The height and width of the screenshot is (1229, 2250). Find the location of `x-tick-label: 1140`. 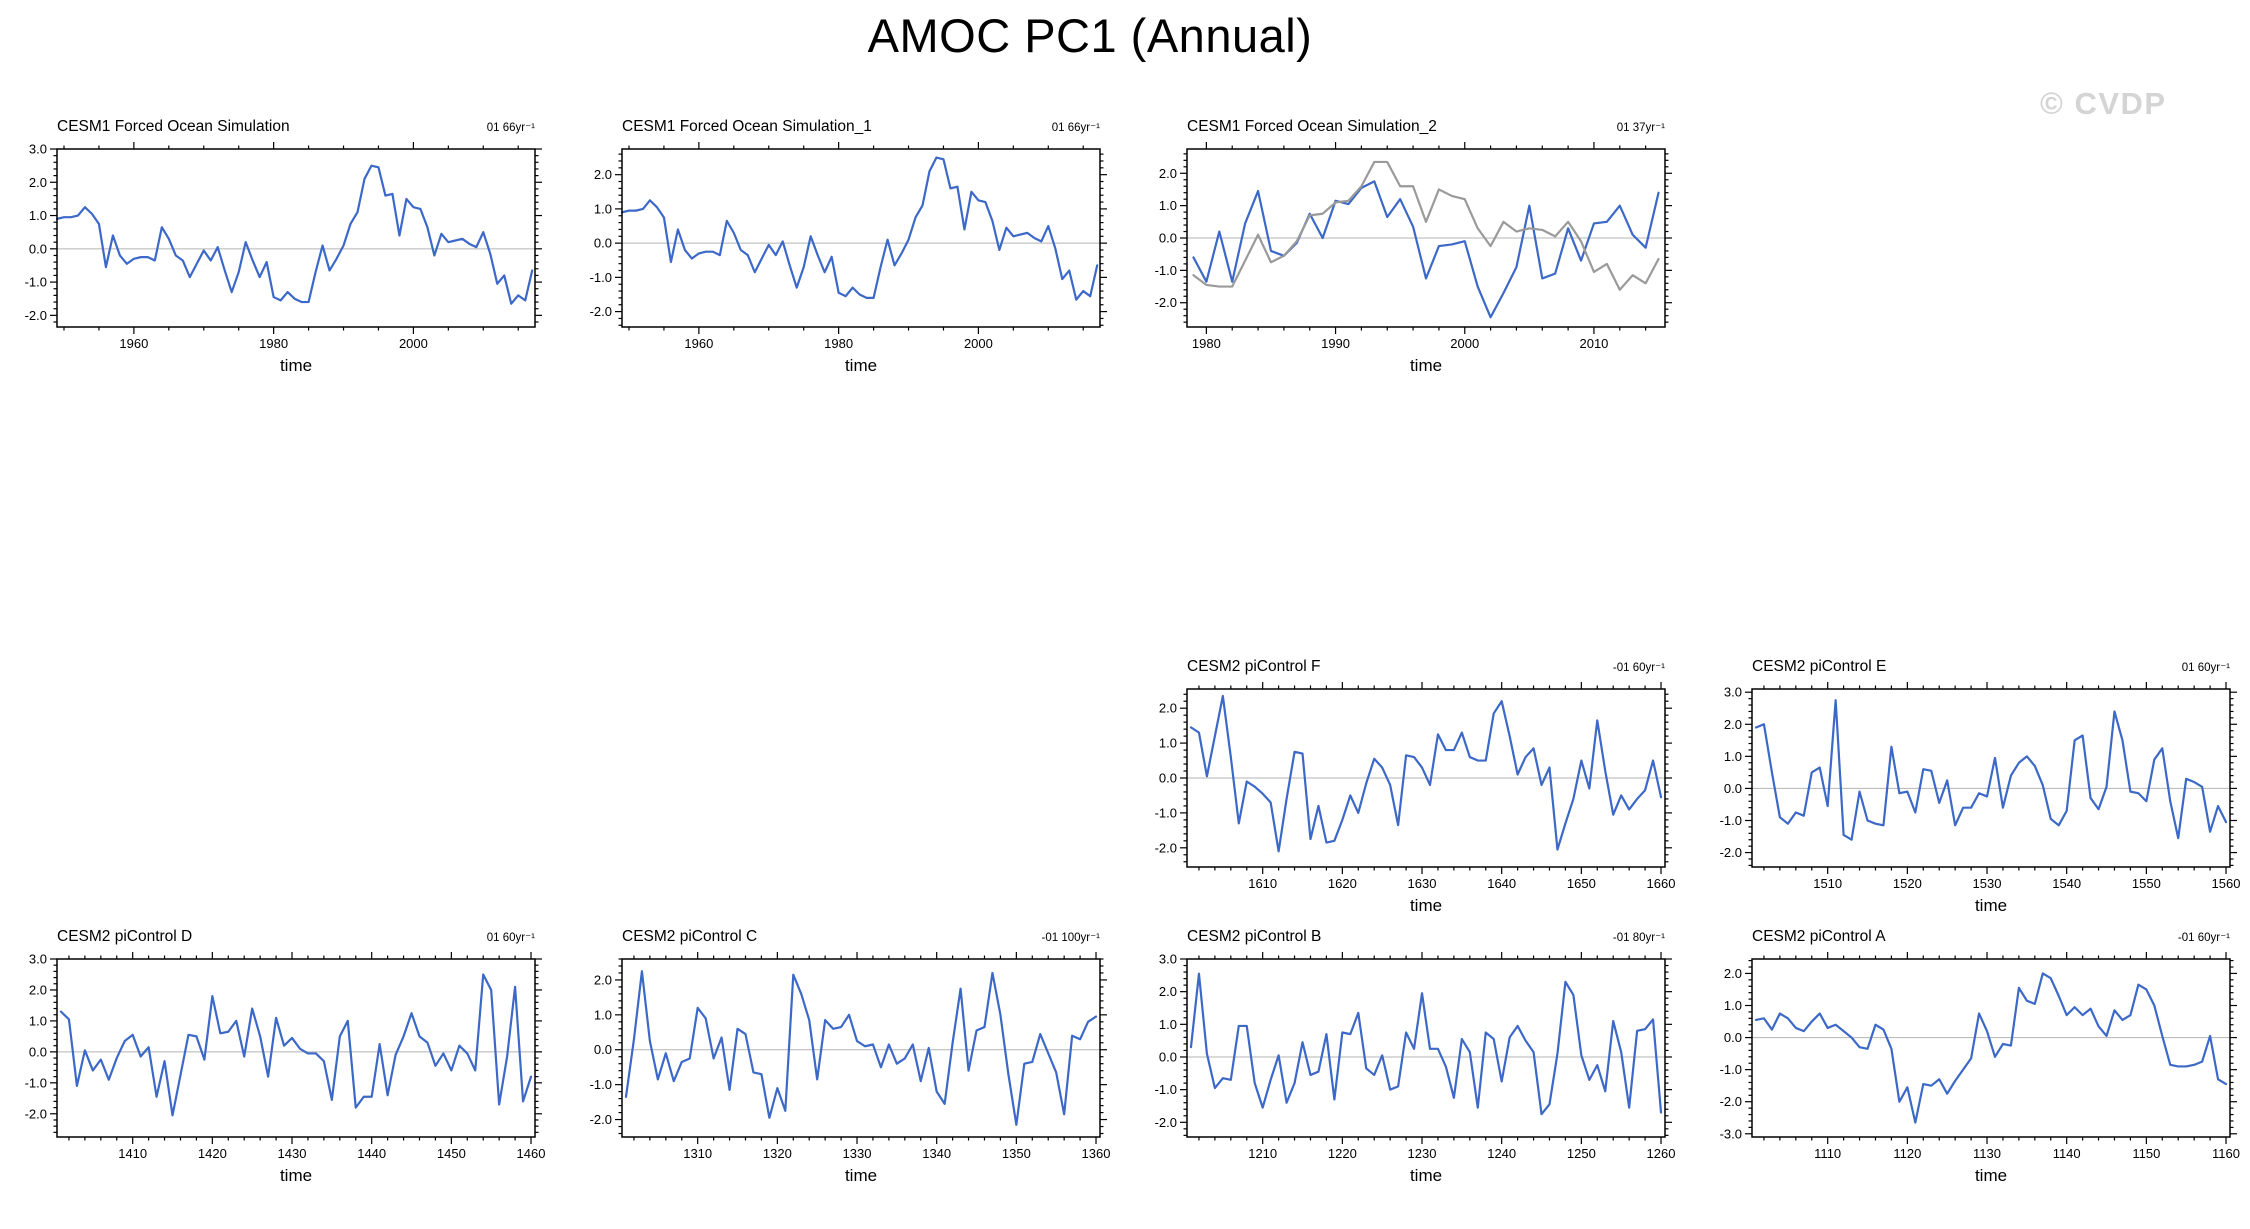

x-tick-label: 1140 is located at coordinates (2067, 1153).